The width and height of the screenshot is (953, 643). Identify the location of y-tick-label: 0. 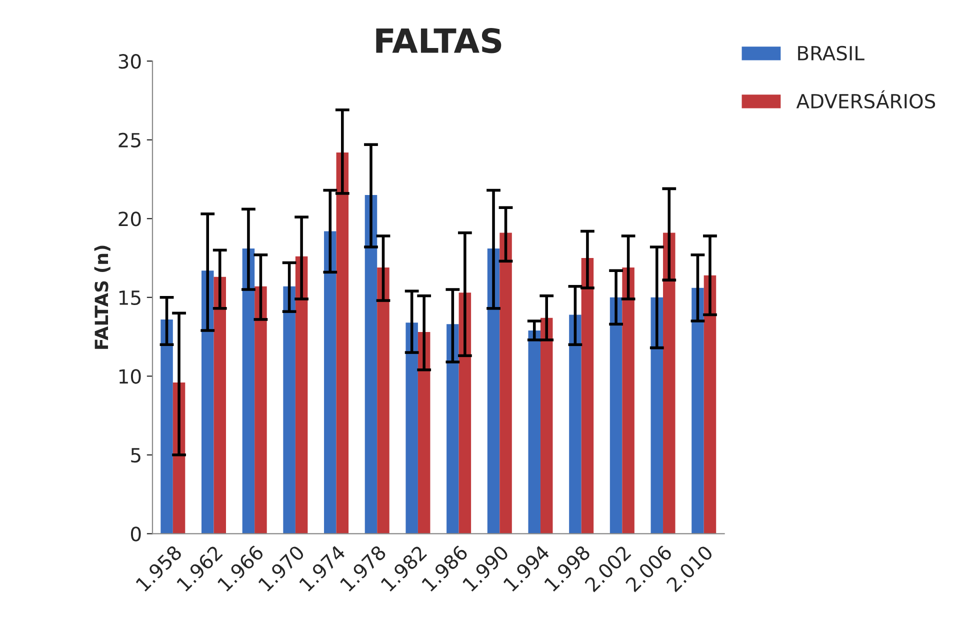
(135, 534).